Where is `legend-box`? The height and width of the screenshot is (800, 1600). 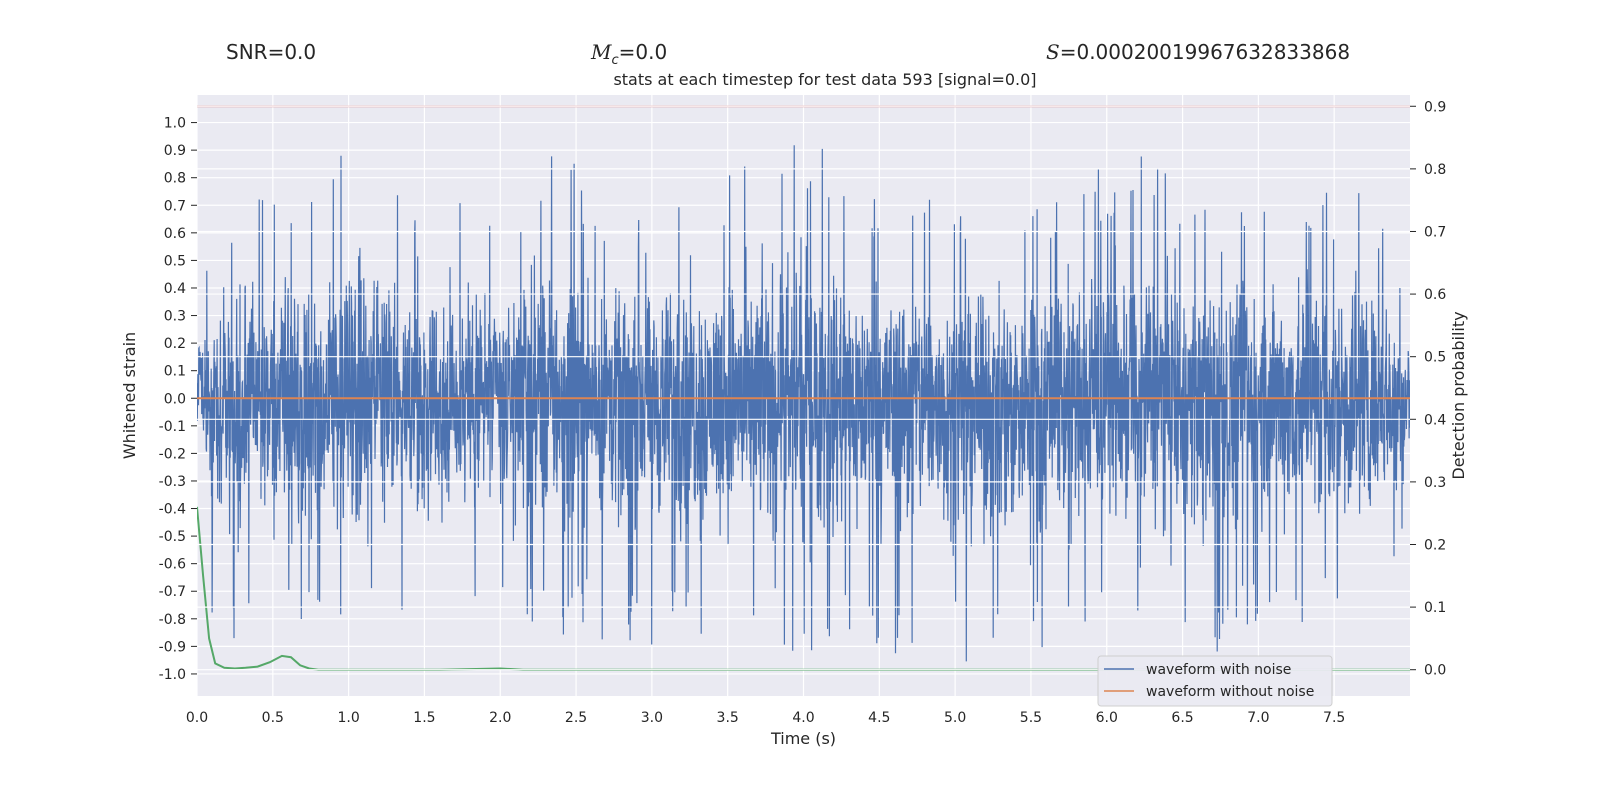 legend-box is located at coordinates (1215, 681).